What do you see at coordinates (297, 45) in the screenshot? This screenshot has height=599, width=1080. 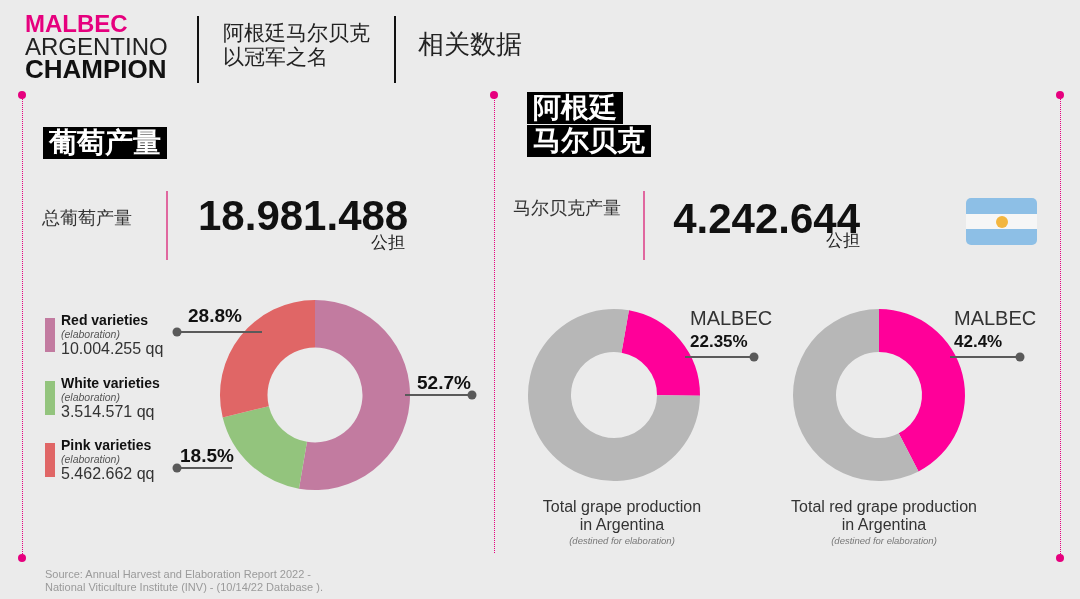 I see `text: 阿根廷马尔贝克以冠军之名` at bounding box center [297, 45].